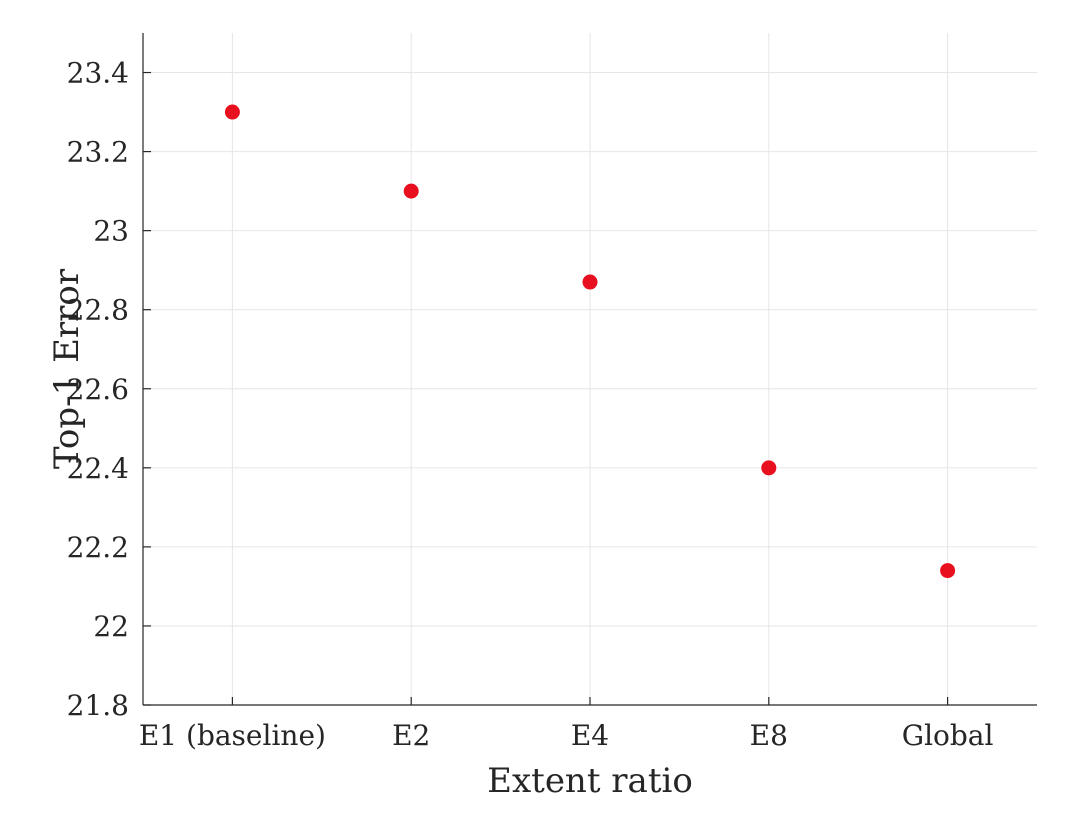 The image size is (1084, 832). Describe the element at coordinates (590, 781) in the screenshot. I see `x-axis-title: Extent ratio` at that location.